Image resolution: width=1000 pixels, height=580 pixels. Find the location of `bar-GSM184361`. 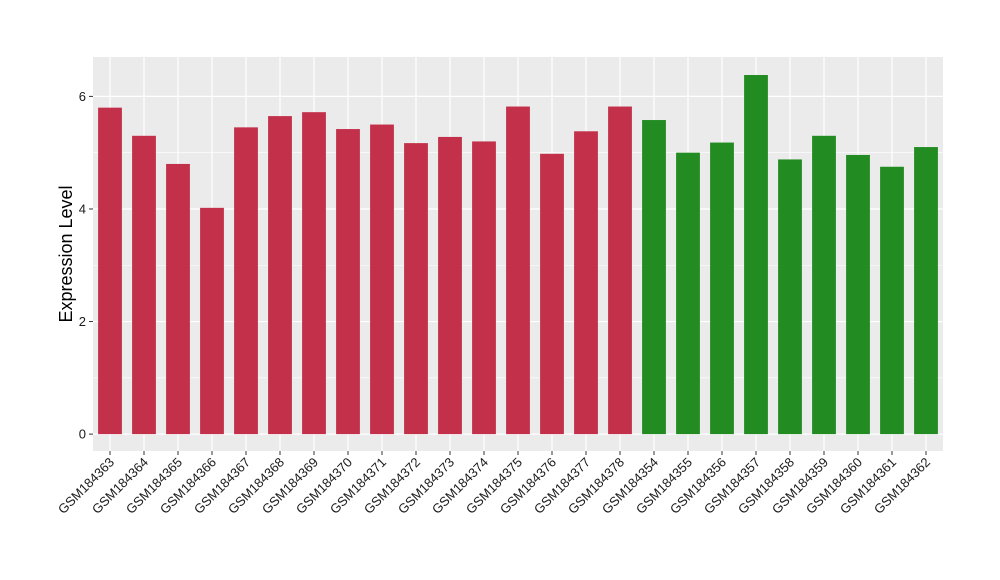

bar-GSM184361 is located at coordinates (892, 300).